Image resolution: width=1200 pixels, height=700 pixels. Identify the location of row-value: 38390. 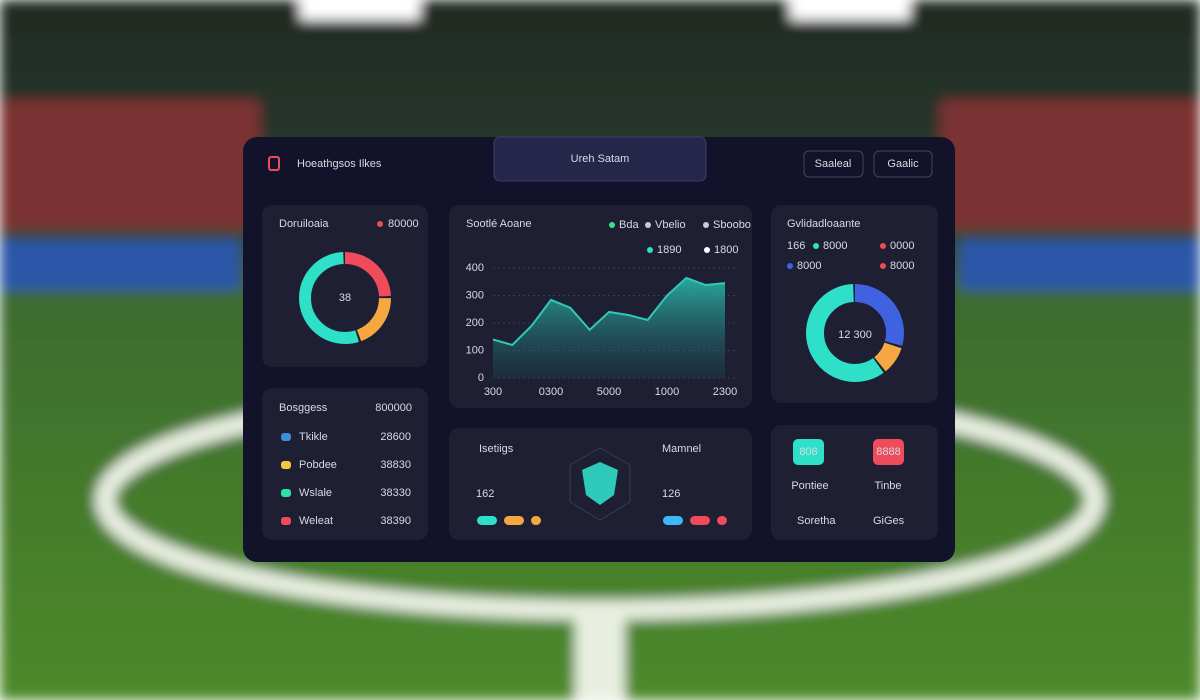
(395, 521).